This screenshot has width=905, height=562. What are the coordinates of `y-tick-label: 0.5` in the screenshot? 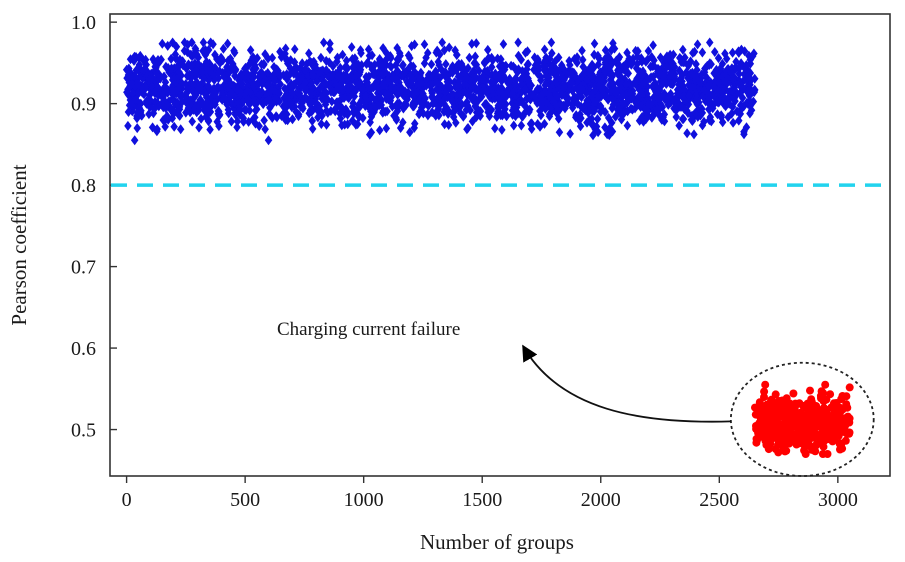 It's located at (83, 431).